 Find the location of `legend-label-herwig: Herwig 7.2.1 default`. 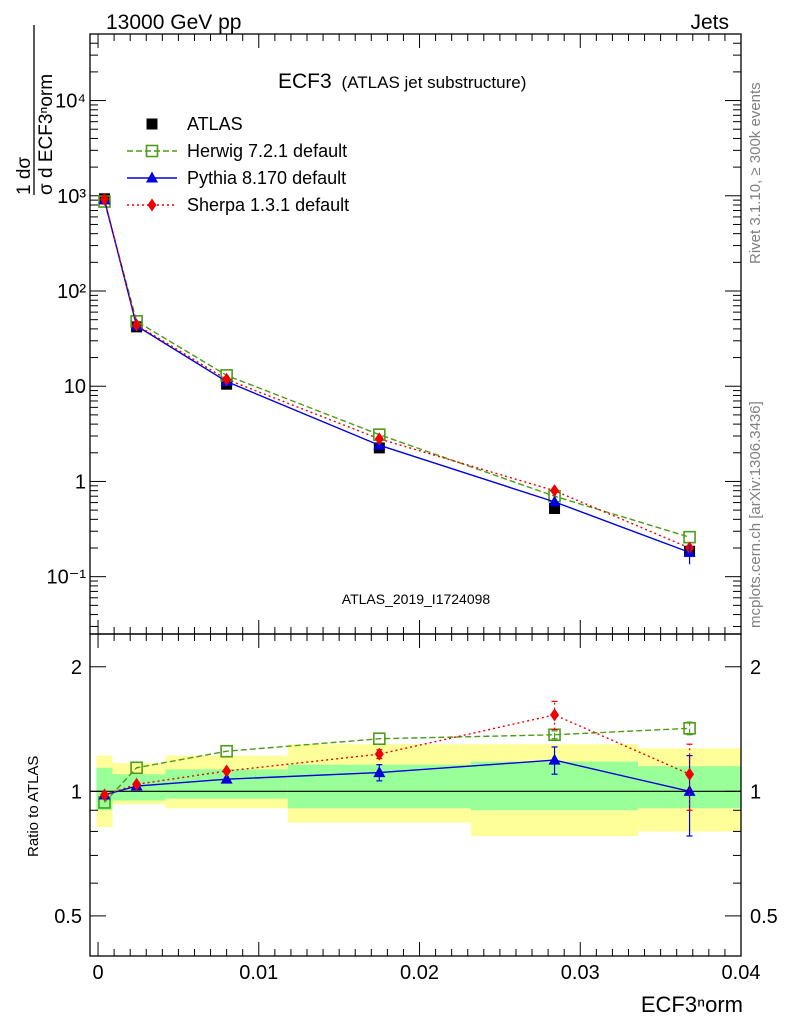

legend-label-herwig: Herwig 7.2.1 default is located at coordinates (267, 151).